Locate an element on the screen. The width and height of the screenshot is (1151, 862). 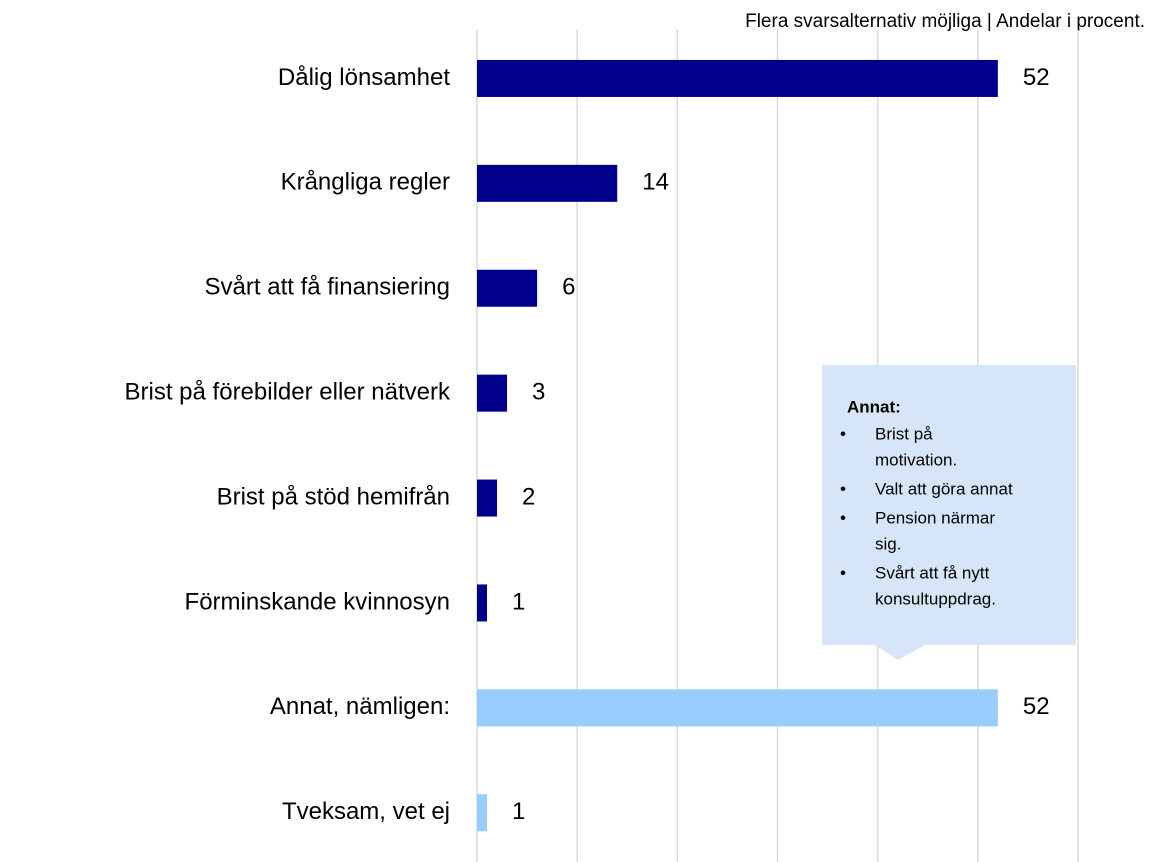
value-label: 6 is located at coordinates (568, 287).